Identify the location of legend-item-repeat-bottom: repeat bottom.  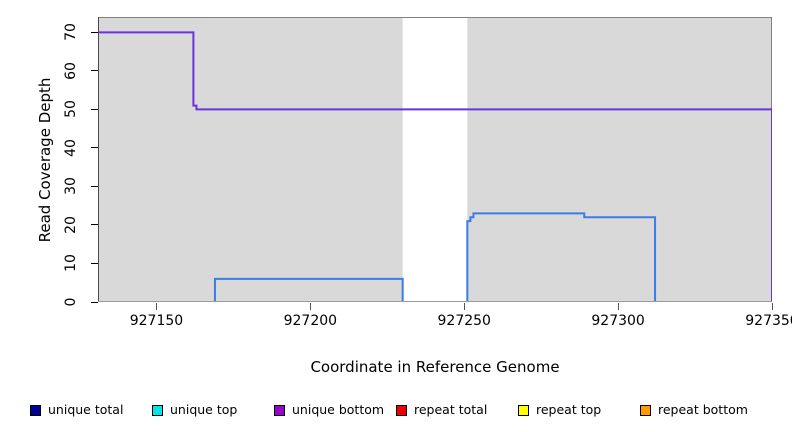
(701, 410).